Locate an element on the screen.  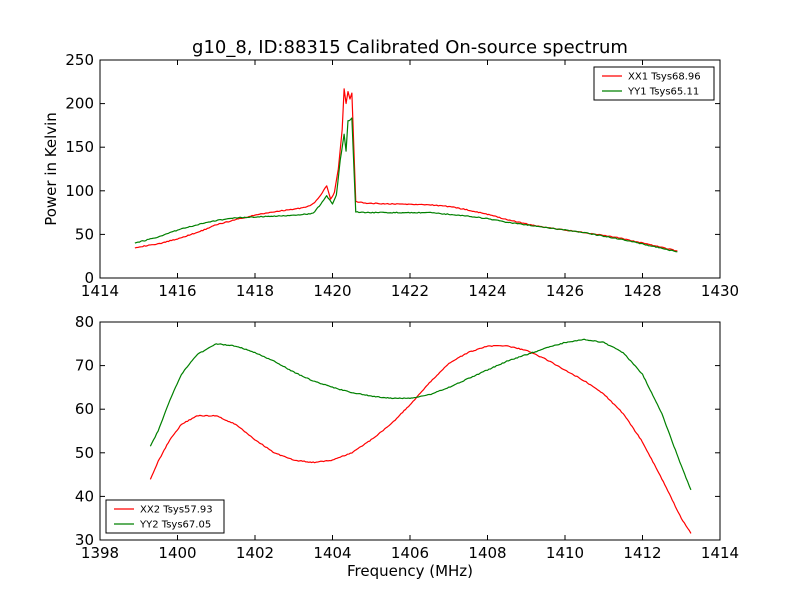
x-tick-label: 1410 is located at coordinates (565, 553).